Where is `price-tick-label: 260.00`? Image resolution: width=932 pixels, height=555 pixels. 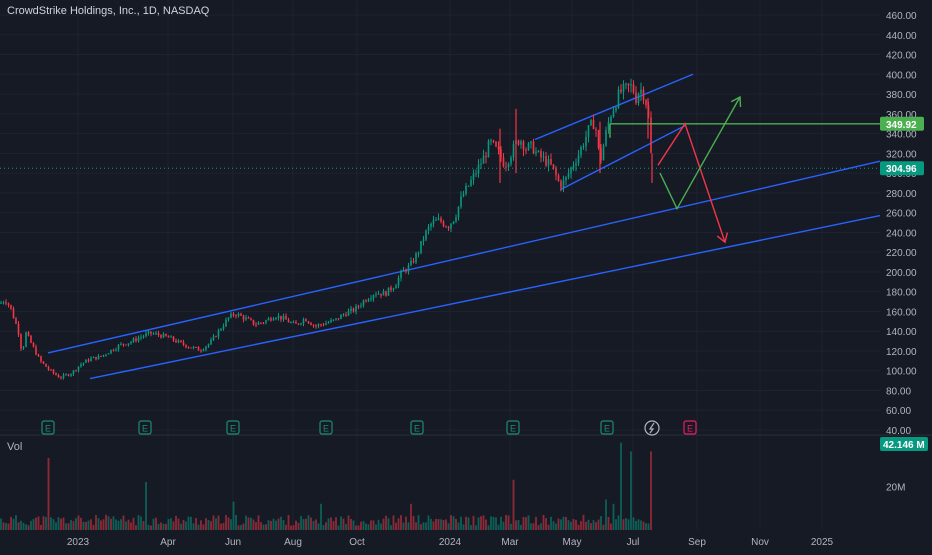 price-tick-label: 260.00 is located at coordinates (901, 214).